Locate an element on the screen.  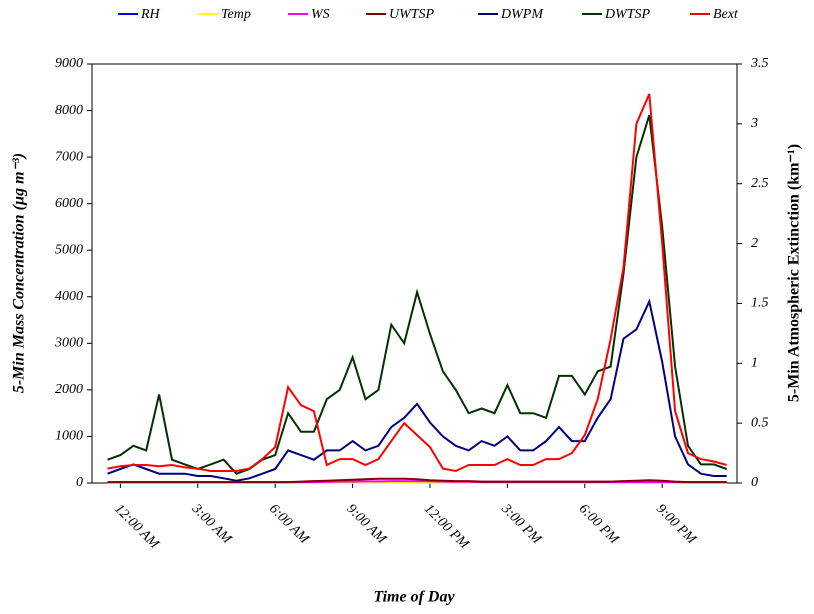
x-tick-label: 6:00 PM is located at coordinates (599, 524).